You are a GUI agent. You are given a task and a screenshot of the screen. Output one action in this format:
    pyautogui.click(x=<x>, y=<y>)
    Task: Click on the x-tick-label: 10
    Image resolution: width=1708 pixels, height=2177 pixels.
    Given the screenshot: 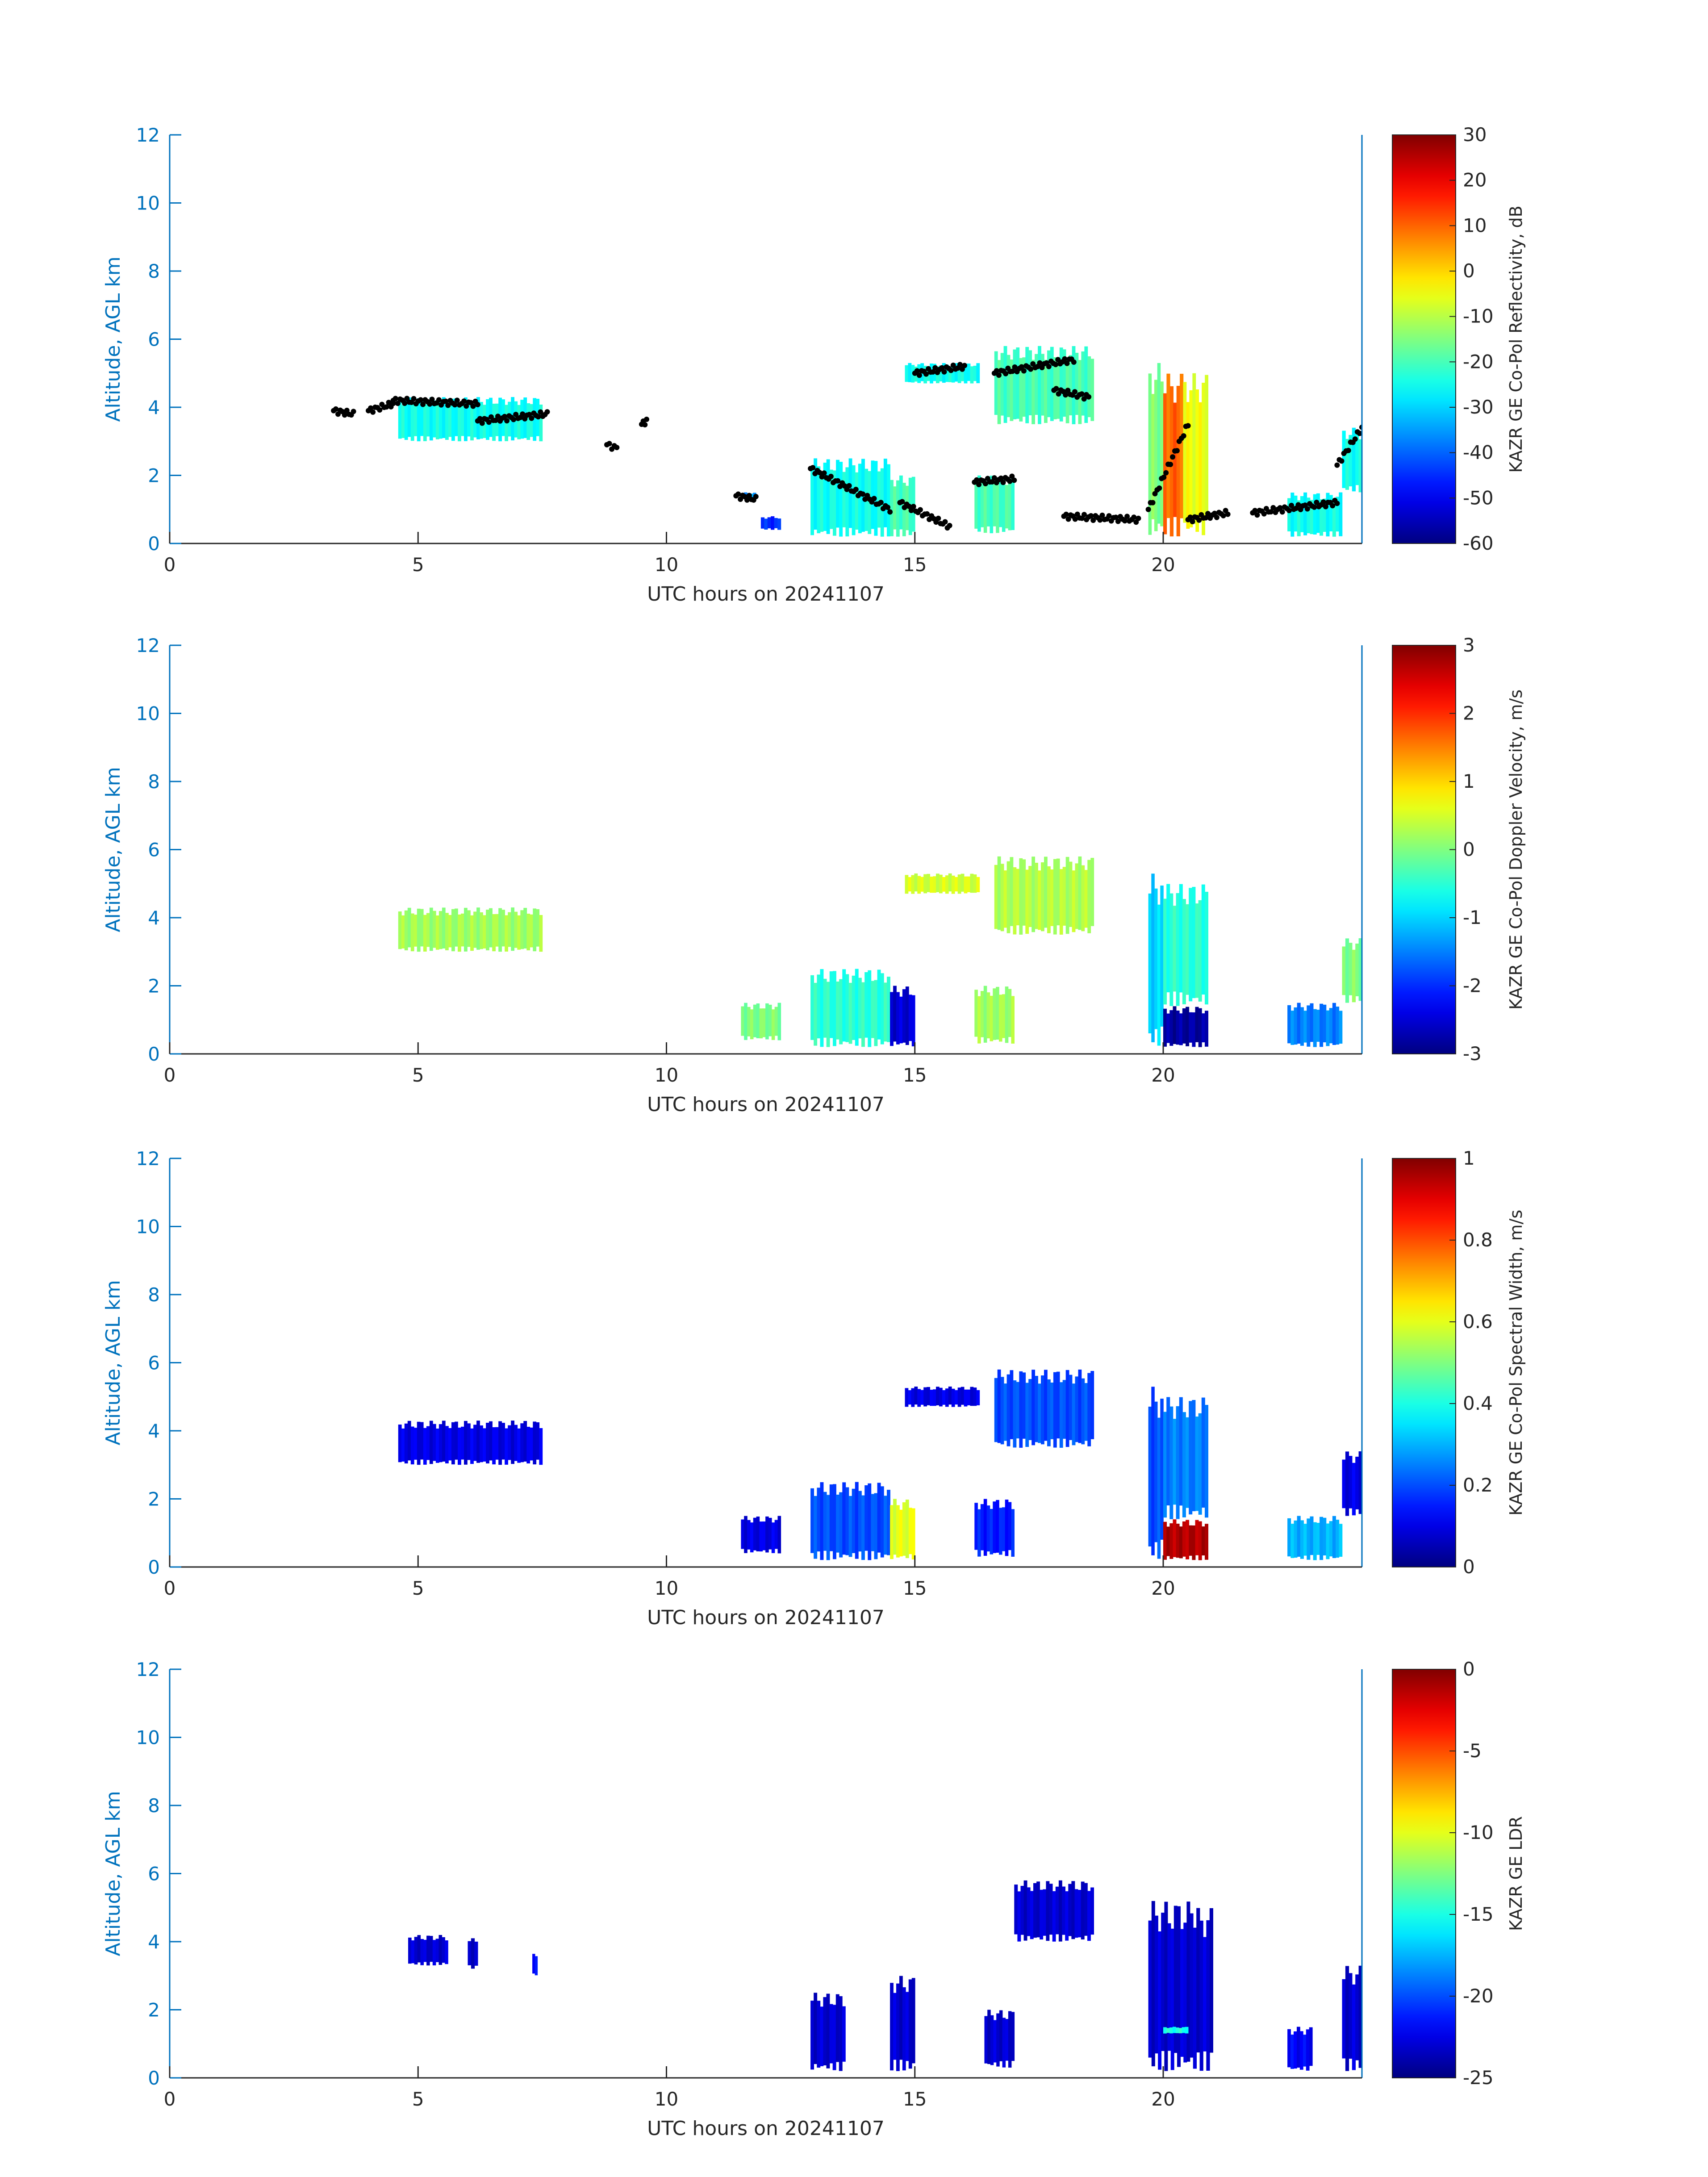 What is the action you would take?
    pyautogui.click(x=666, y=565)
    